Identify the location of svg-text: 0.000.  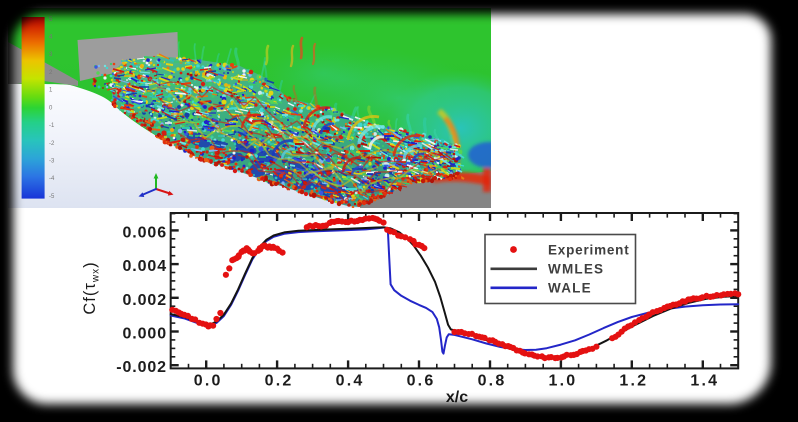
(144, 334).